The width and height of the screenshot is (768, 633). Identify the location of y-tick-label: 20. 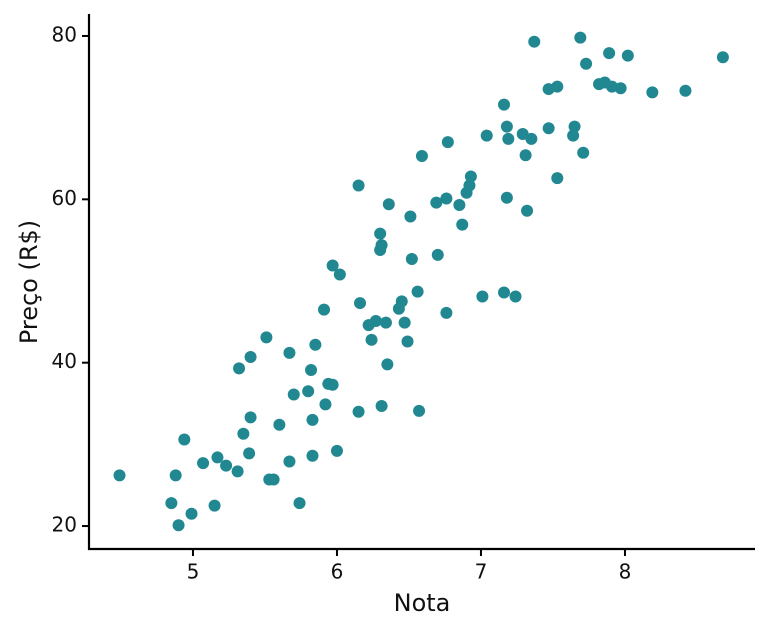
(64, 525).